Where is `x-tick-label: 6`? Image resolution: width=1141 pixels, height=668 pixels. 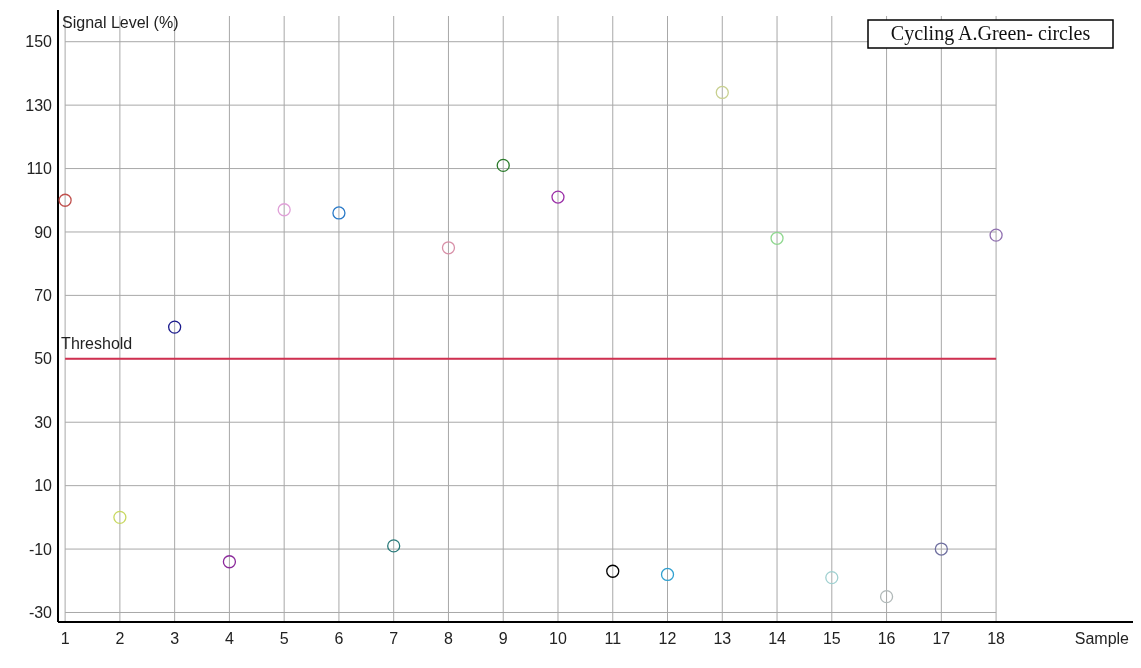 x-tick-label: 6 is located at coordinates (339, 638).